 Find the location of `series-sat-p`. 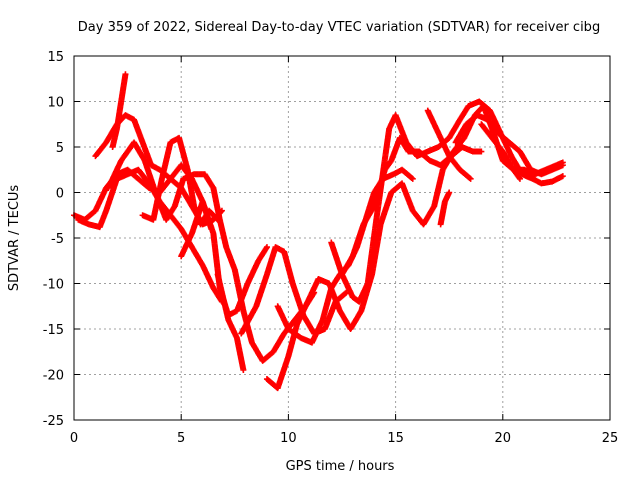

series-sat-p is located at coordinates (509, 145).